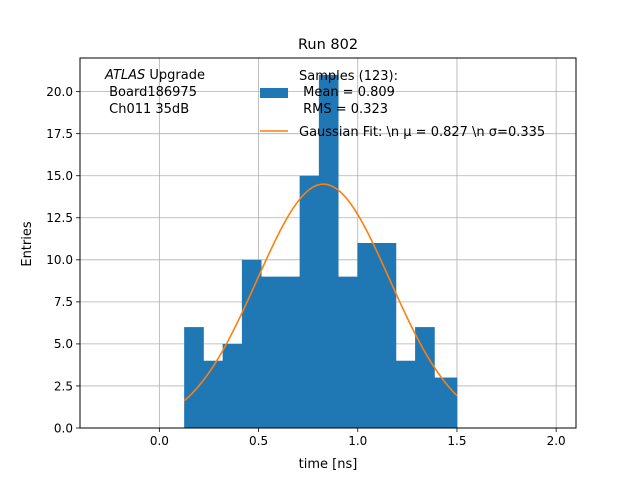 This screenshot has height=480, width=640. What do you see at coordinates (59, 260) in the screenshot?
I see `y-tick-label: 10.0` at bounding box center [59, 260].